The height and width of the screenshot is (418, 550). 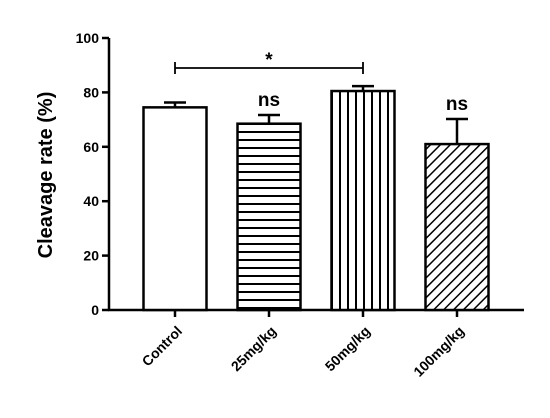 What do you see at coordinates (438, 351) in the screenshot?
I see `x-tick-label: 100mg/kg` at bounding box center [438, 351].